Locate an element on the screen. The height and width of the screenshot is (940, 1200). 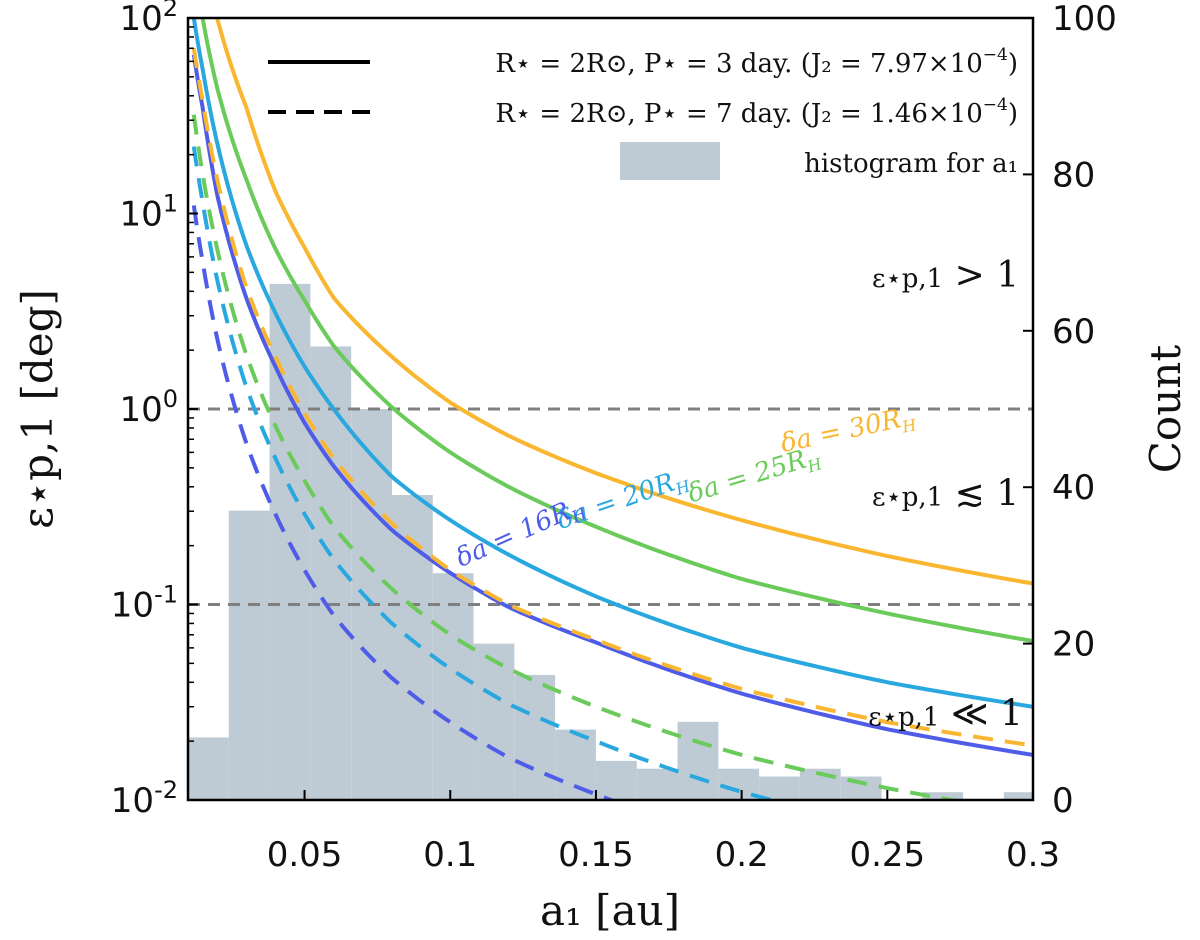
legend-solid-label: R⋆ = 2R⊙, P⋆ = 3 day. (J₂ = 7.97×10−4) is located at coordinates (756, 62).